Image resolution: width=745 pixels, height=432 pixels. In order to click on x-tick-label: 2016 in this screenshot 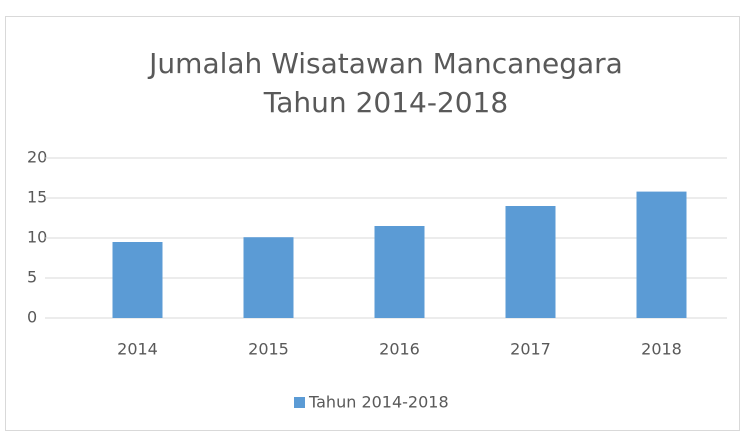, I will do `click(399, 349)`.